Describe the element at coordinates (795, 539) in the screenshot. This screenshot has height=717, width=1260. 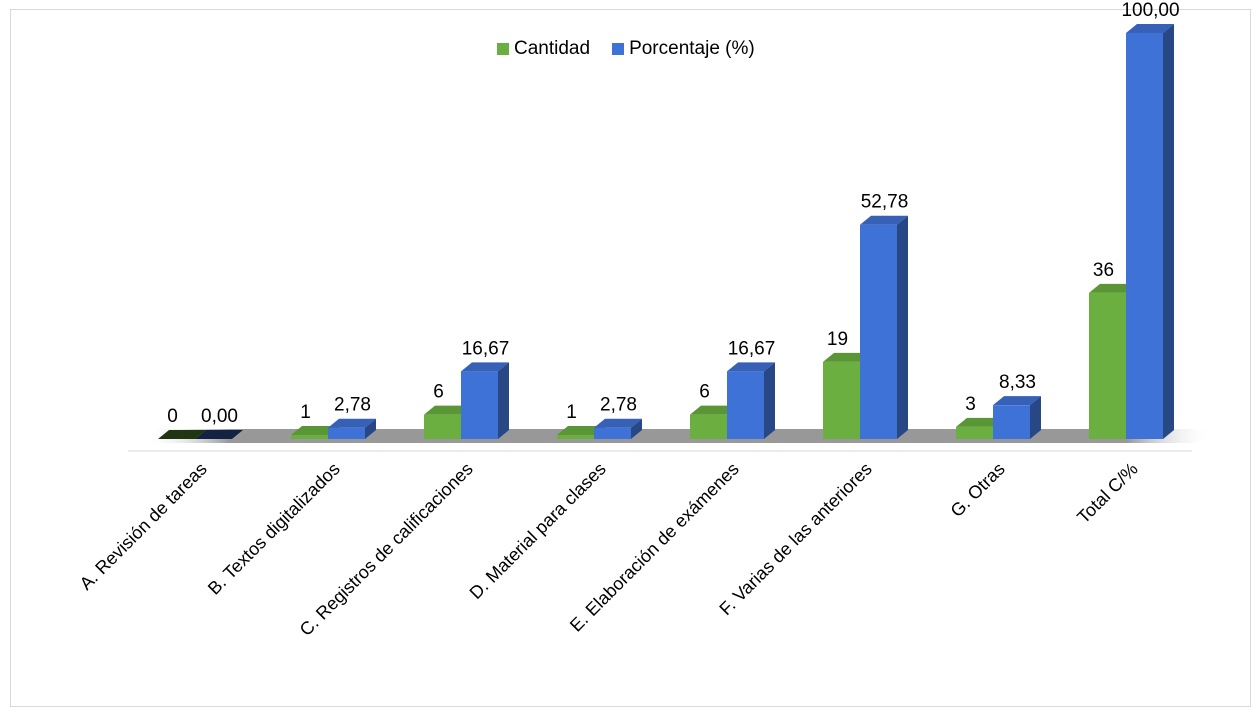
I see `category-label-5: F. Varias de las anteriores` at that location.